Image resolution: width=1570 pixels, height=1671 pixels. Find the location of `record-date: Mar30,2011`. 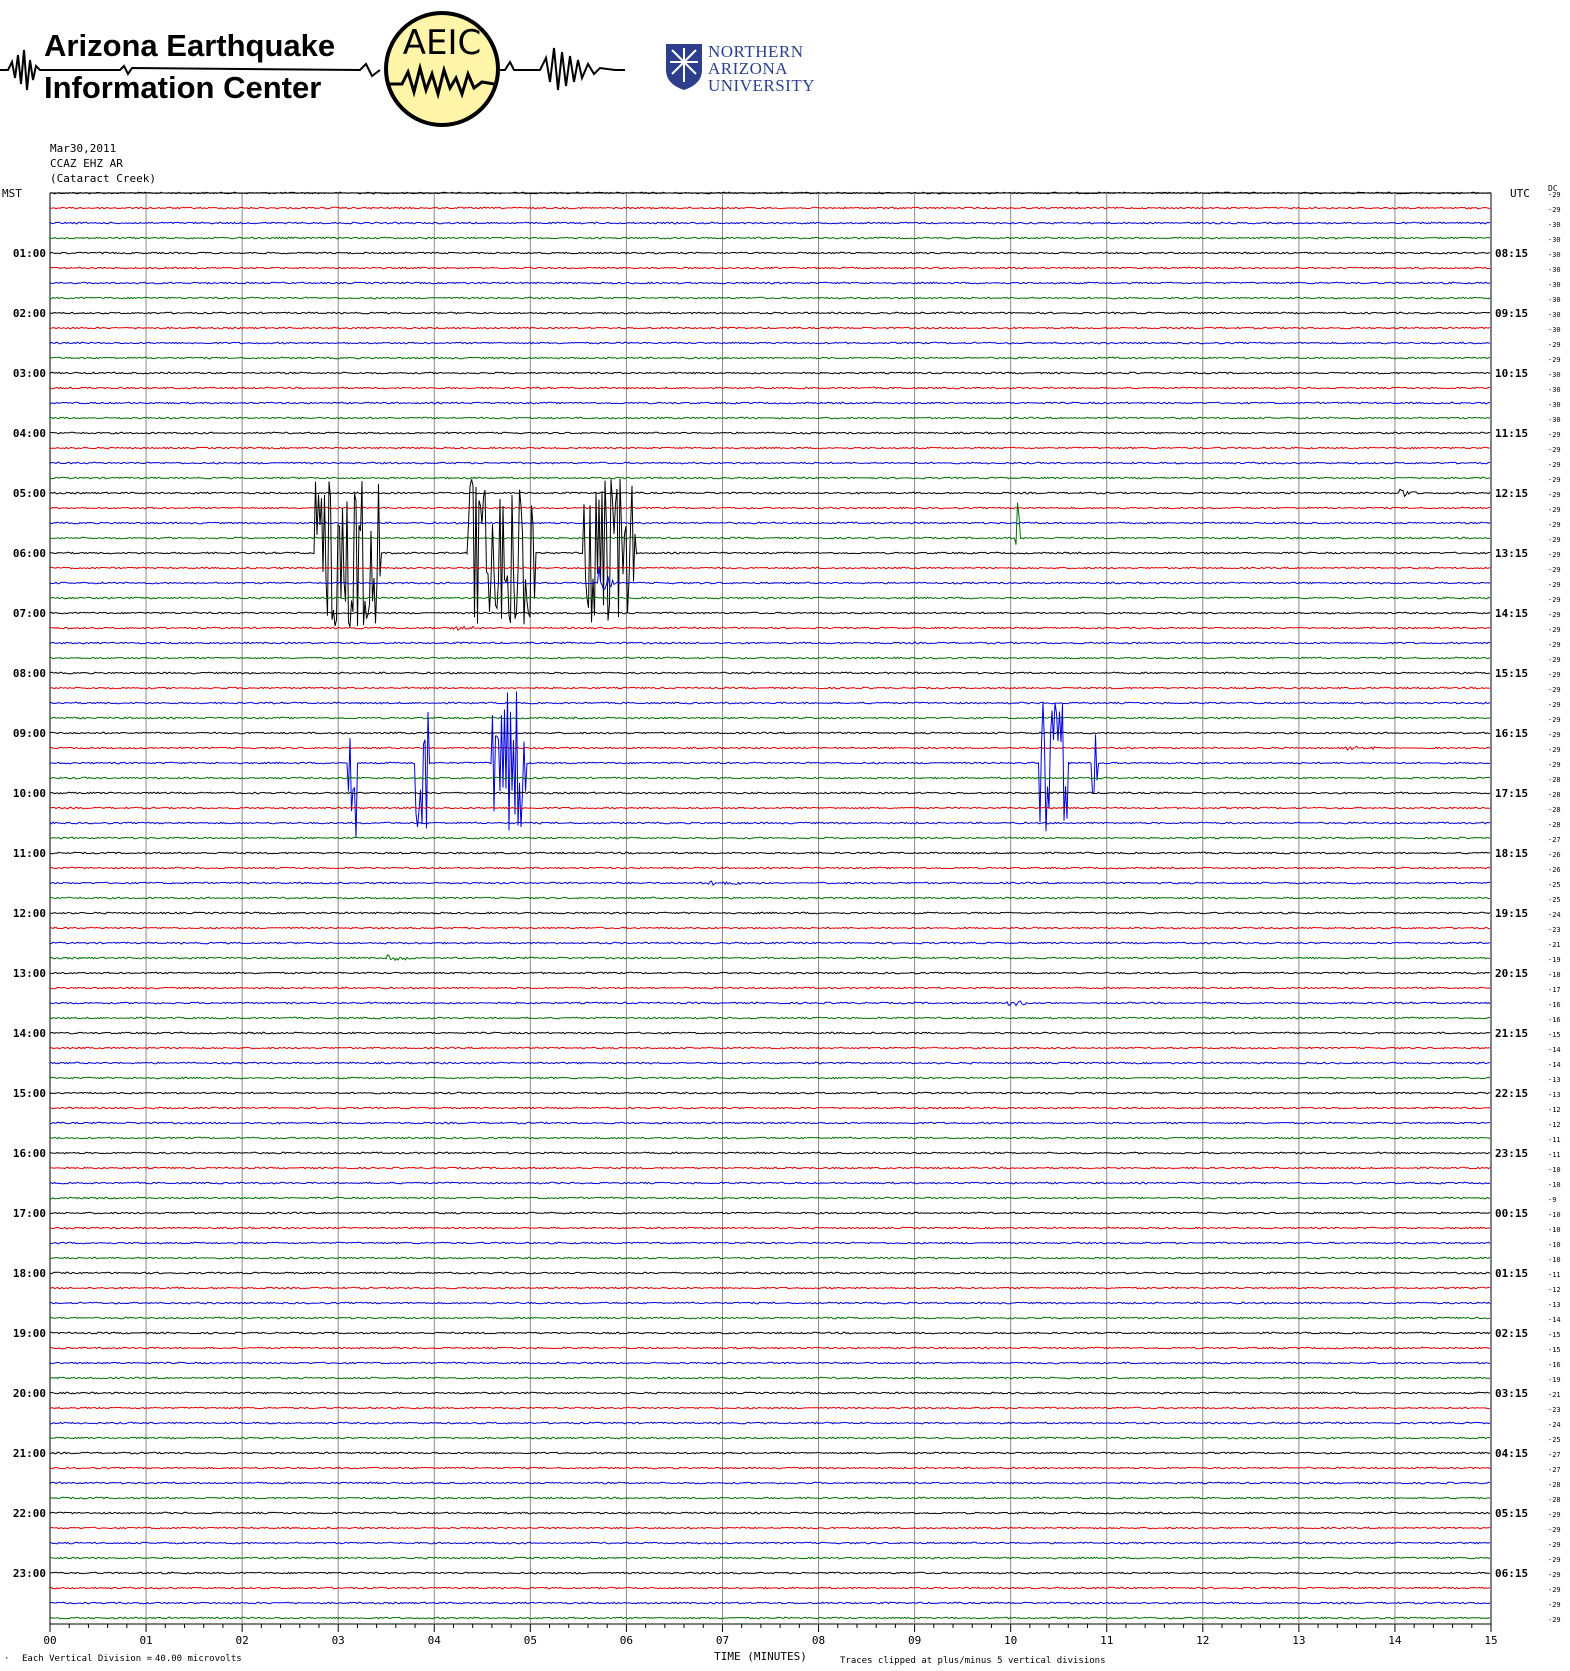

record-date: Mar30,2011 is located at coordinates (83, 148).